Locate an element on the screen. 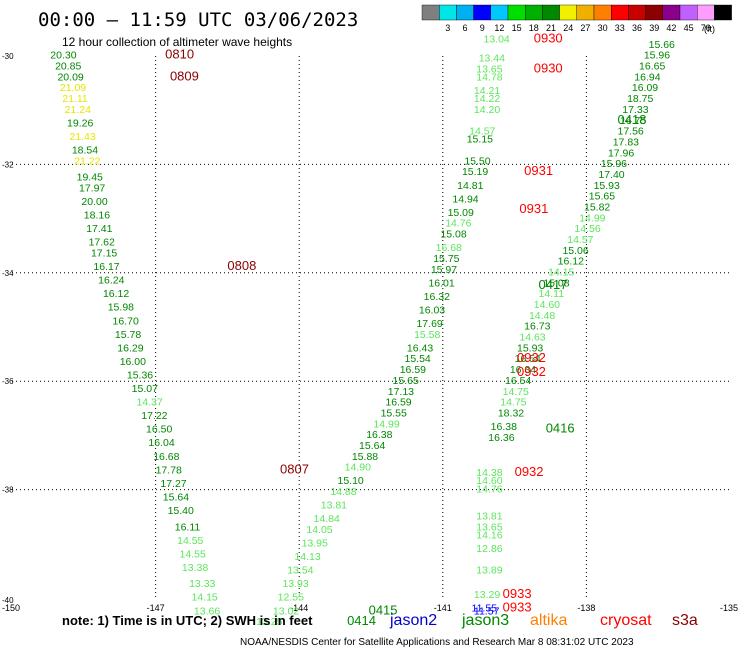 Image resolution: width=740 pixels, height=650 pixels. wave-height-label: 13.93 is located at coordinates (295, 584).